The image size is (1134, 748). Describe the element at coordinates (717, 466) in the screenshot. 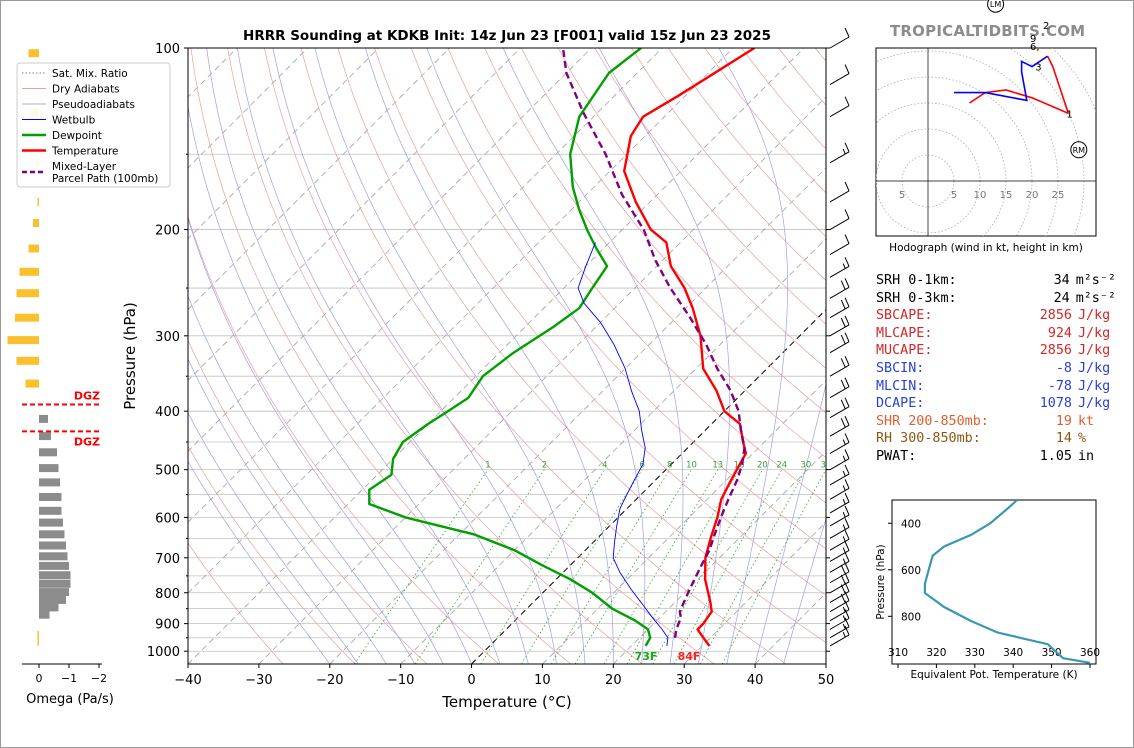

I see `mixing-ratio-label: 13` at that location.